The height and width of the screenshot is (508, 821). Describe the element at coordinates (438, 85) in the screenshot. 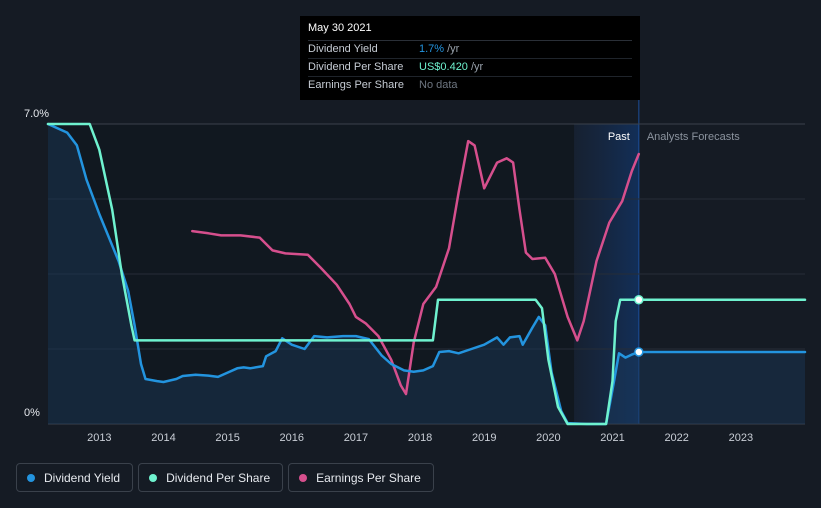

I see `tooltip-value: No data` at that location.